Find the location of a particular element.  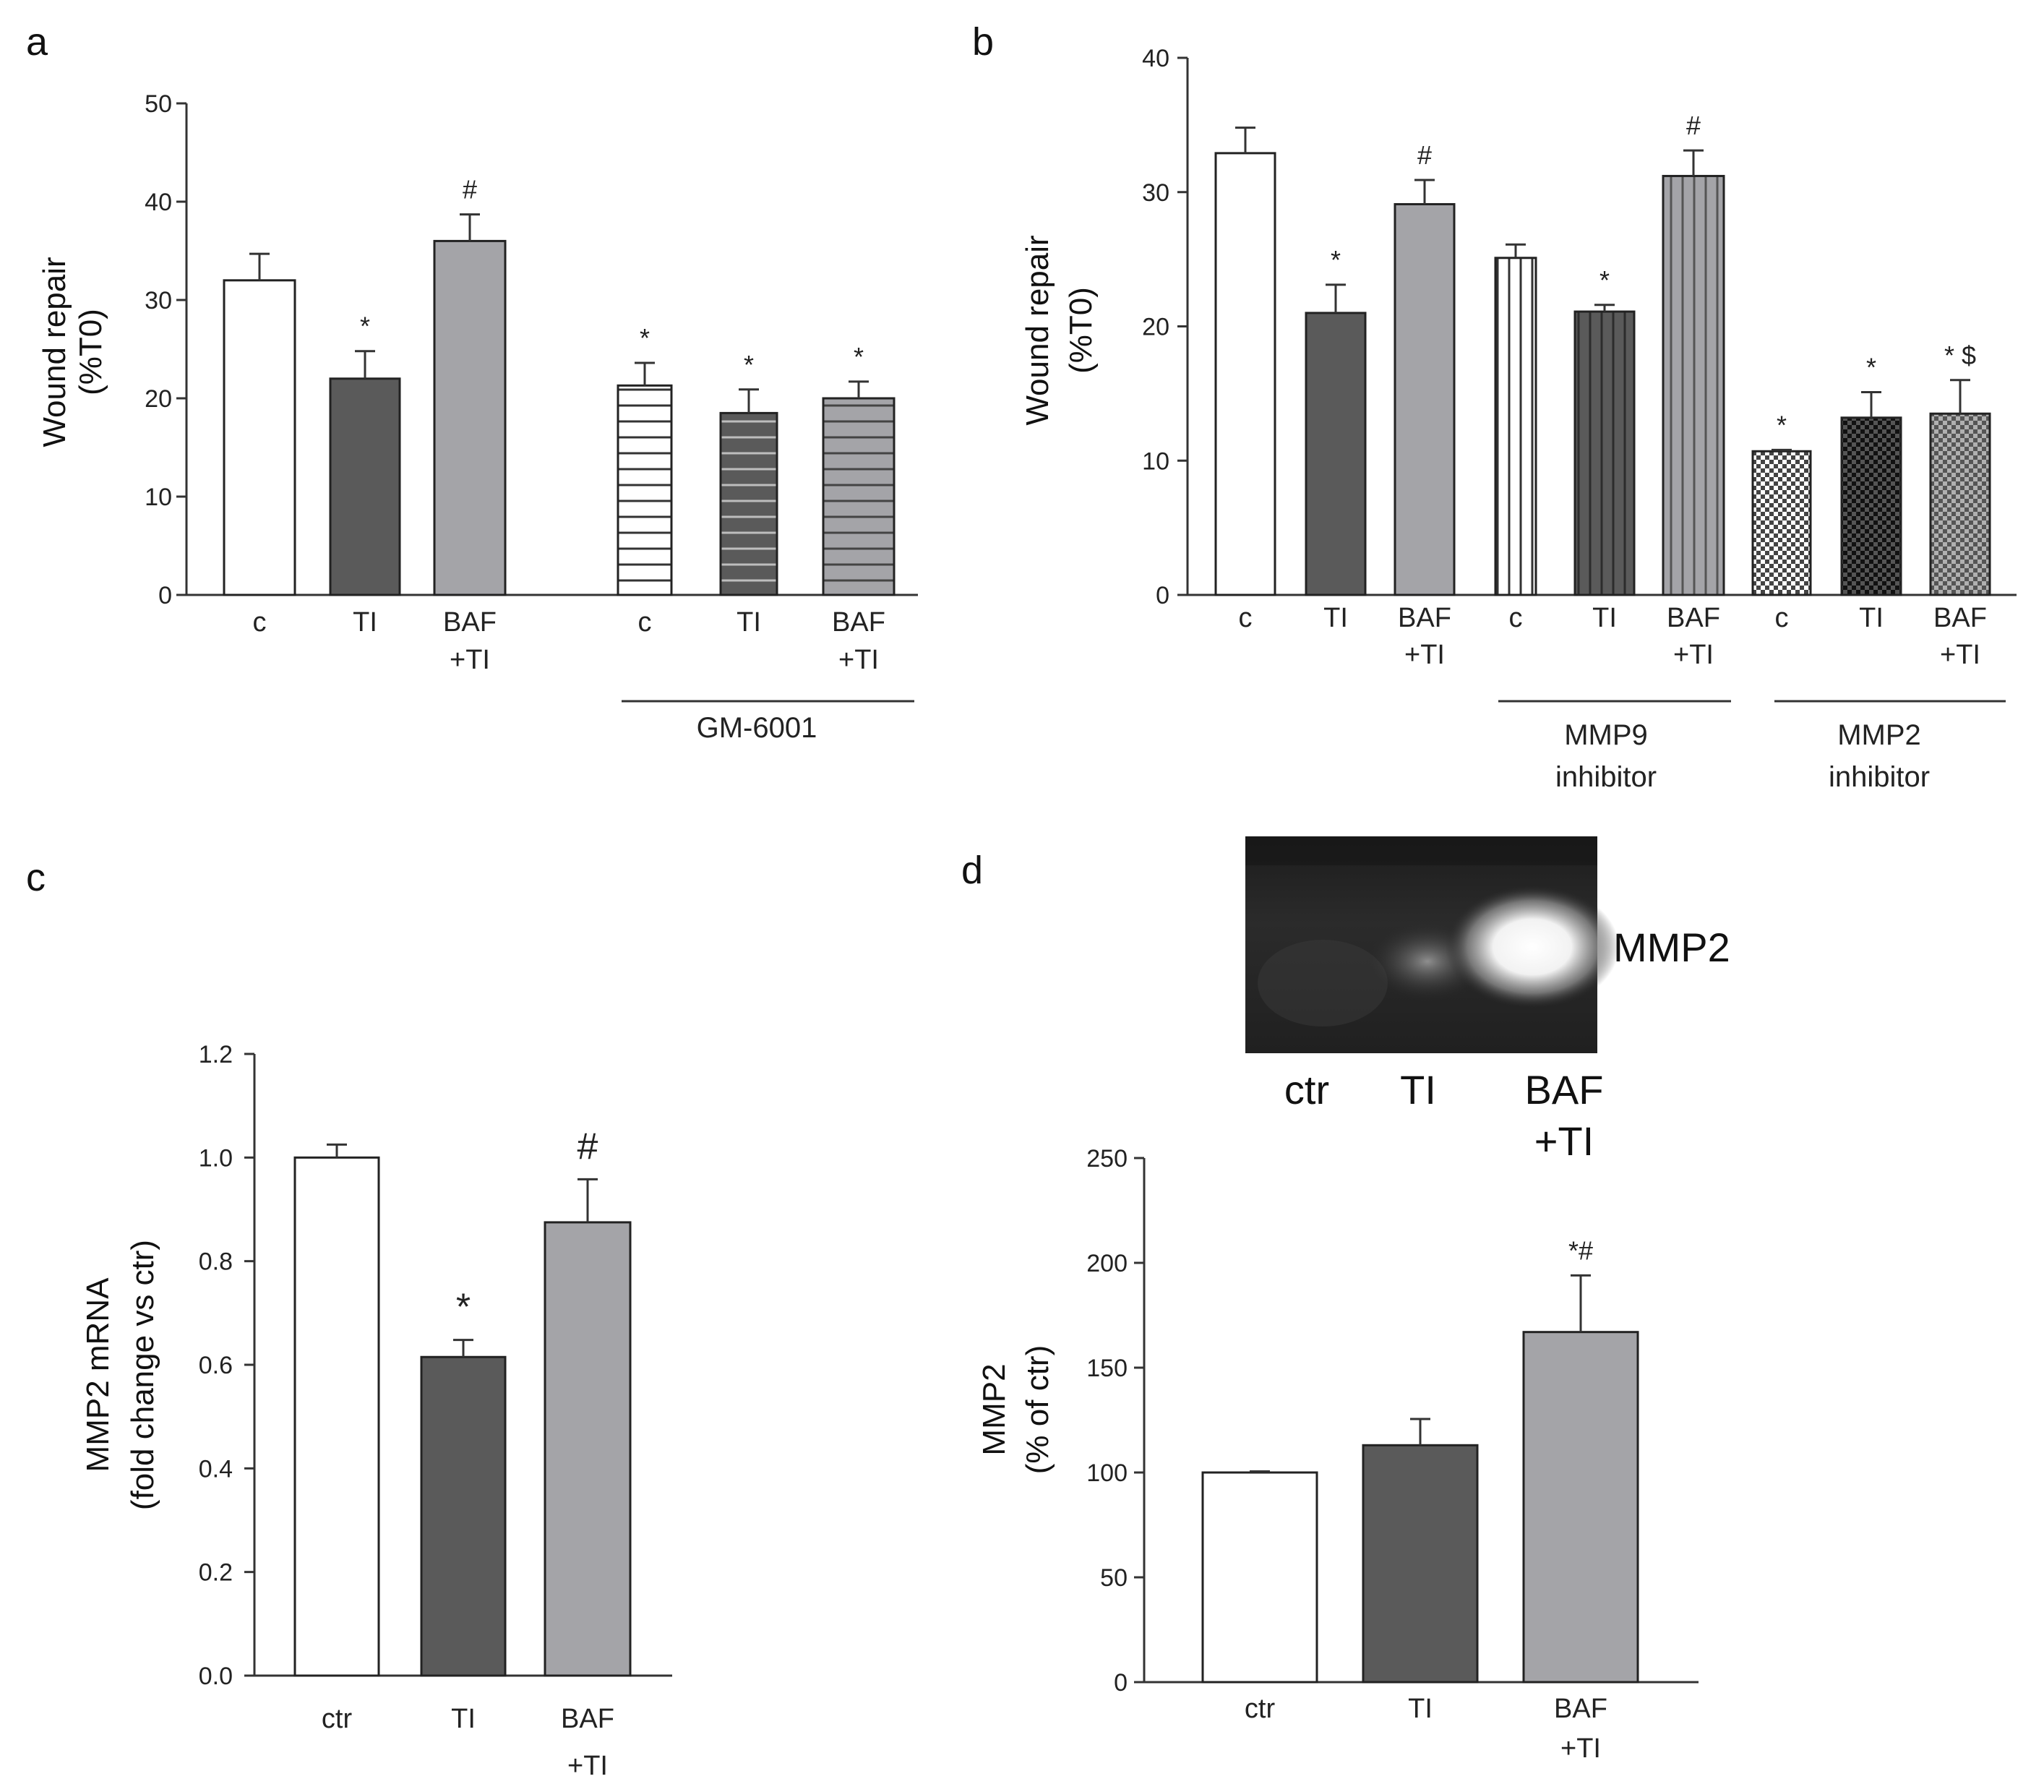

y-tick-label: 1.0 is located at coordinates (216, 1158).